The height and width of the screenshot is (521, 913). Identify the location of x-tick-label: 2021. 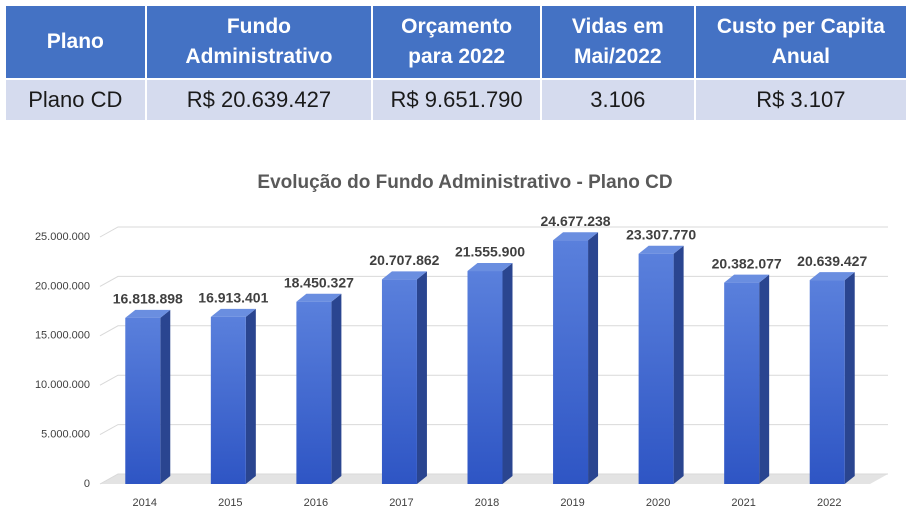
(743, 503).